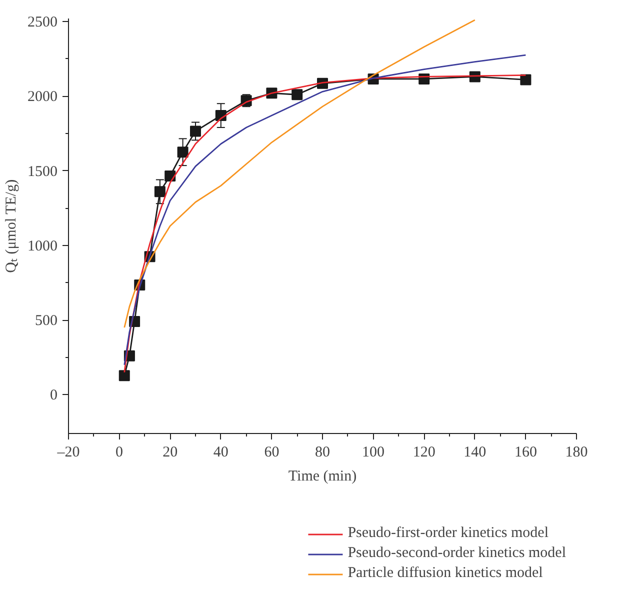  I want to click on x-tick-label: 120, so click(424, 452).